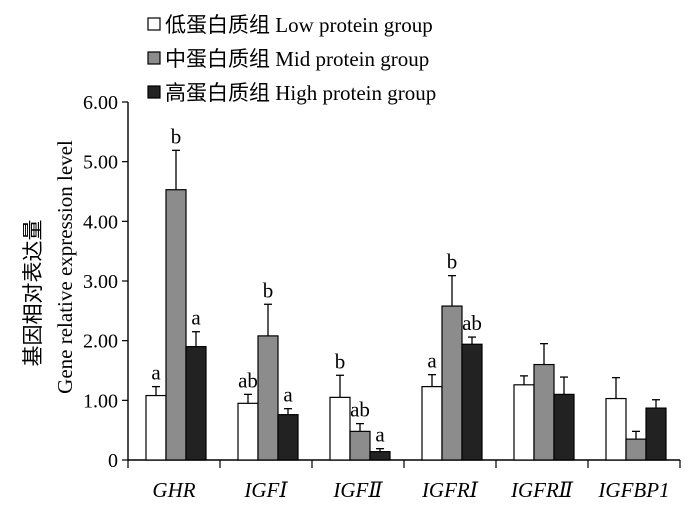  Describe the element at coordinates (65, 267) in the screenshot. I see `y-axis-label-en: Gene relative expression level` at that location.